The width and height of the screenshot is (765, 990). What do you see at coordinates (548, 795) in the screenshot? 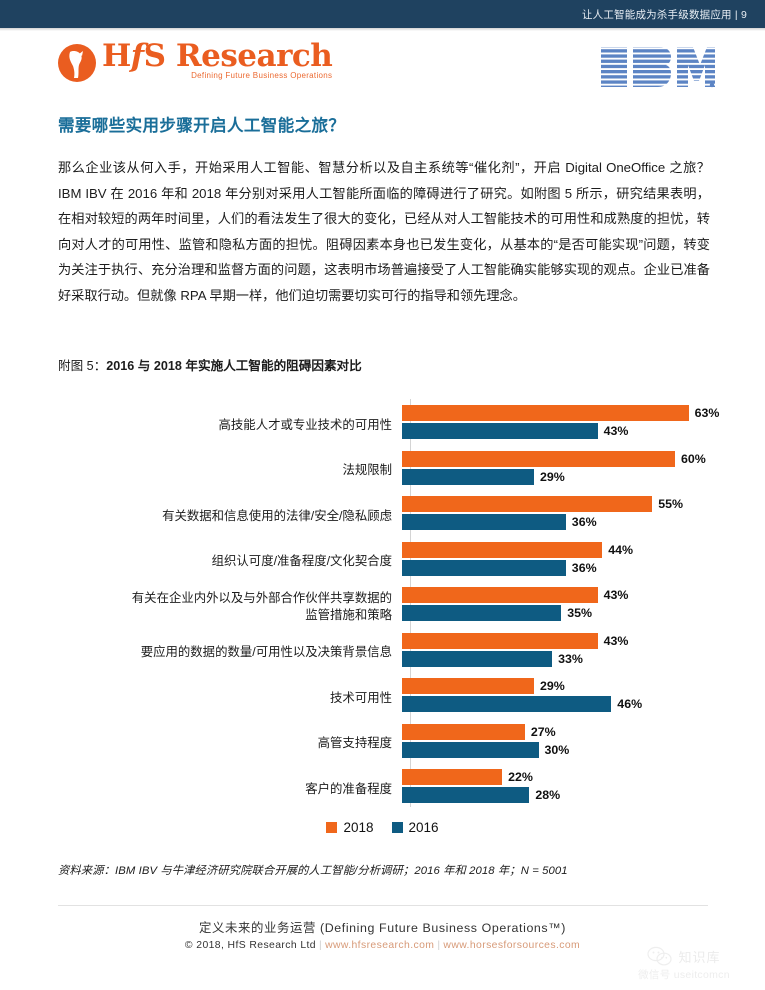
I see `chart-bar-value: 28%` at bounding box center [548, 795].